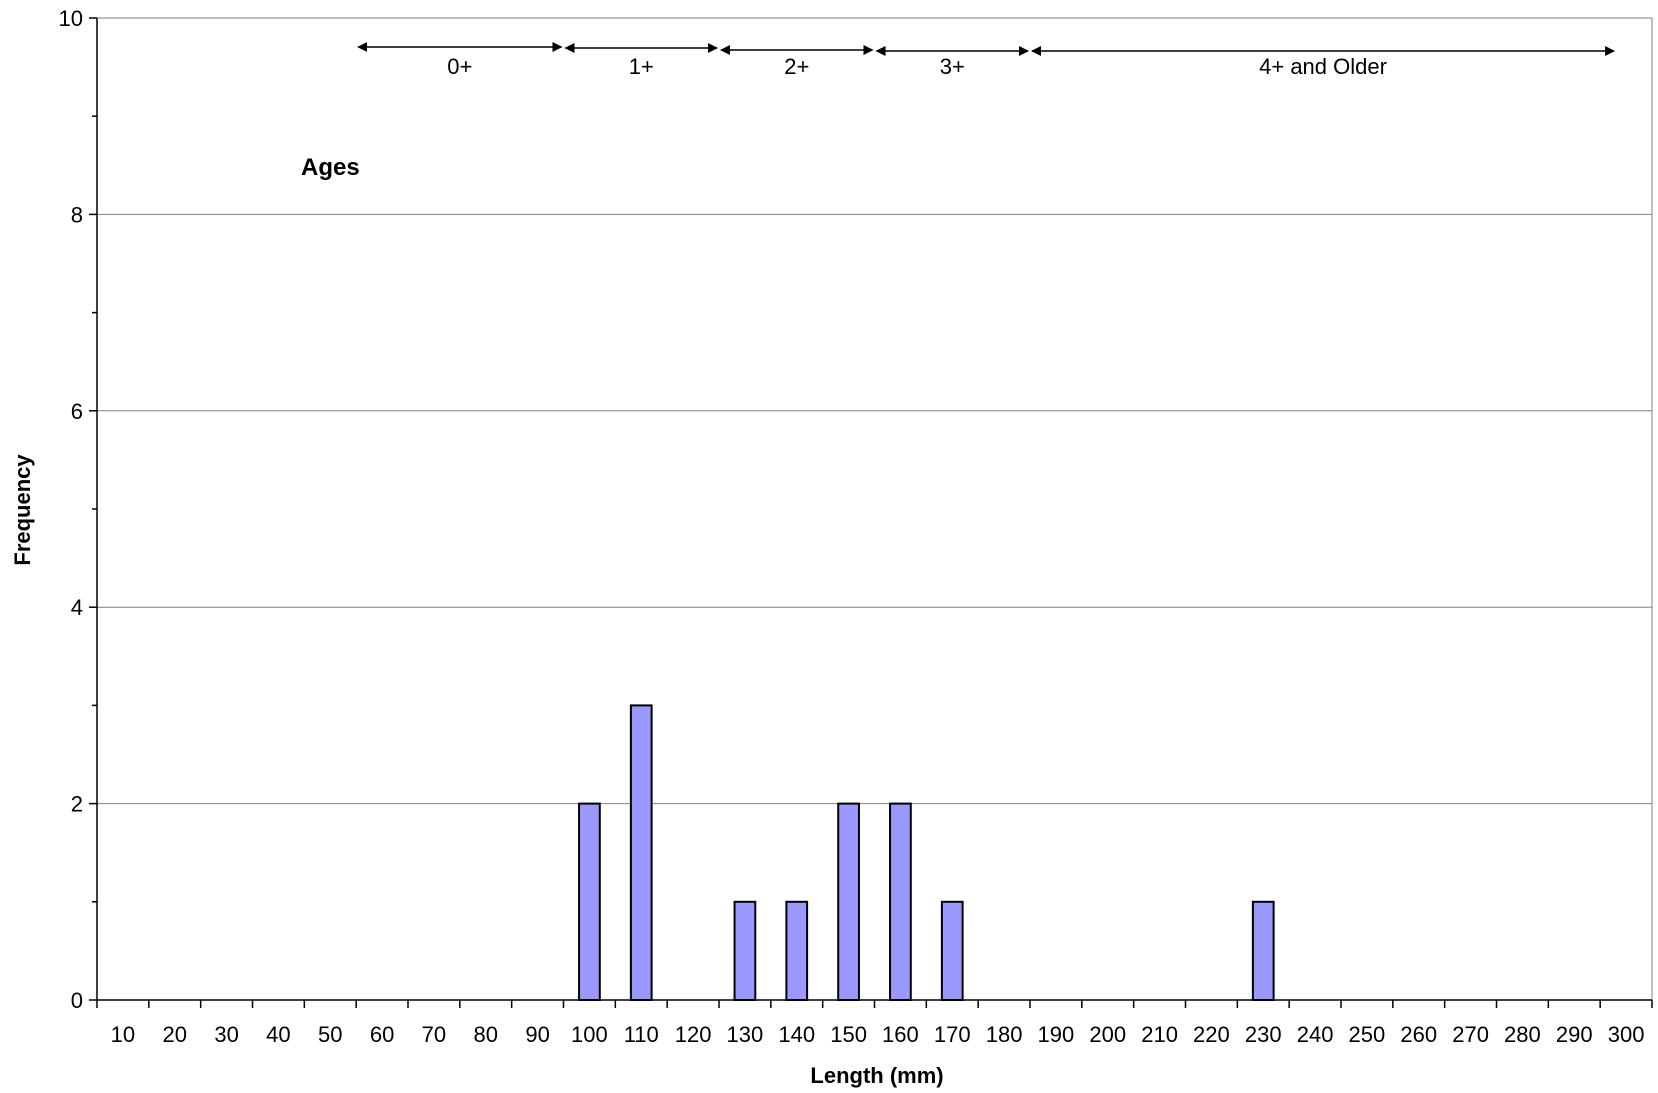  I want to click on x-tick-label: 250, so click(1367, 1034).